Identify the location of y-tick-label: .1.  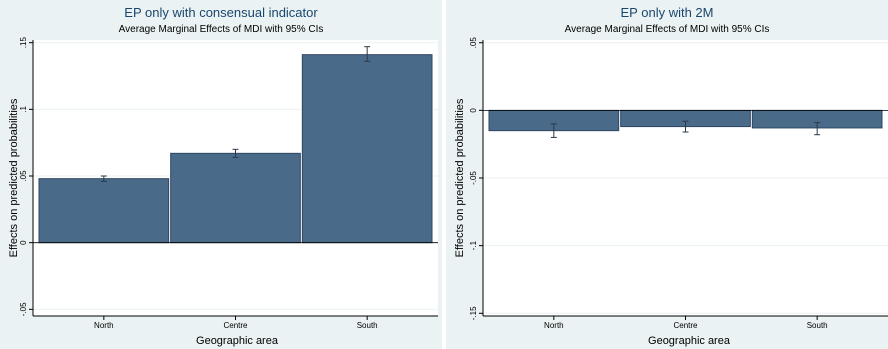
(23, 108).